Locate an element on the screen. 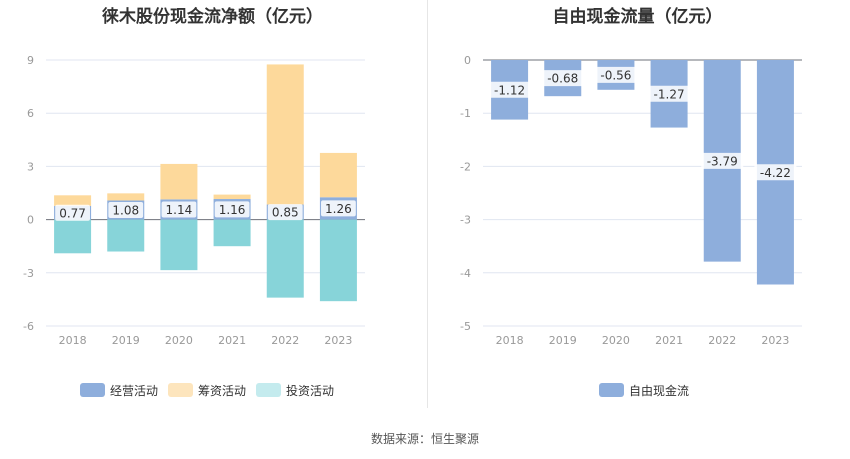 This screenshot has height=459, width=850. data-label: 1.16 is located at coordinates (232, 210).